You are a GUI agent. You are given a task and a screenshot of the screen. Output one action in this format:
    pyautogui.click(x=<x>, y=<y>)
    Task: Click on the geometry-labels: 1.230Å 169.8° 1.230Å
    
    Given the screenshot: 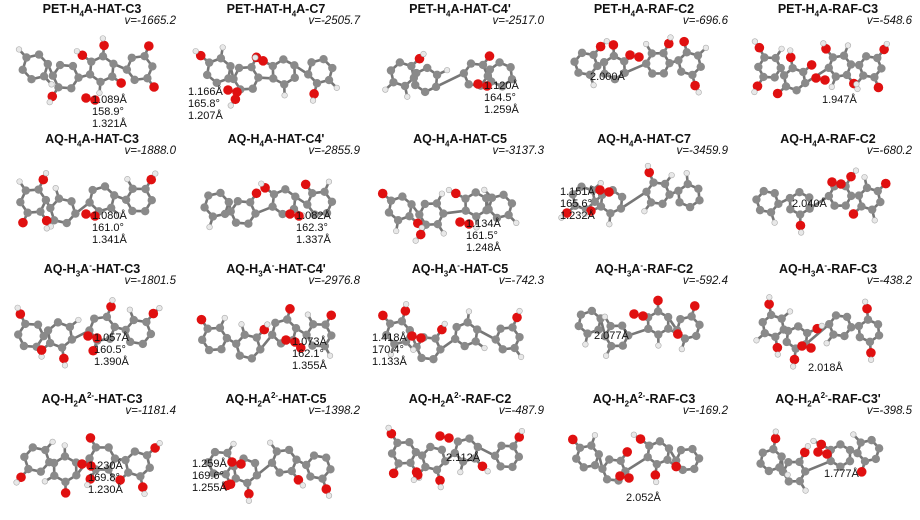 What is the action you would take?
    pyautogui.click(x=105, y=478)
    